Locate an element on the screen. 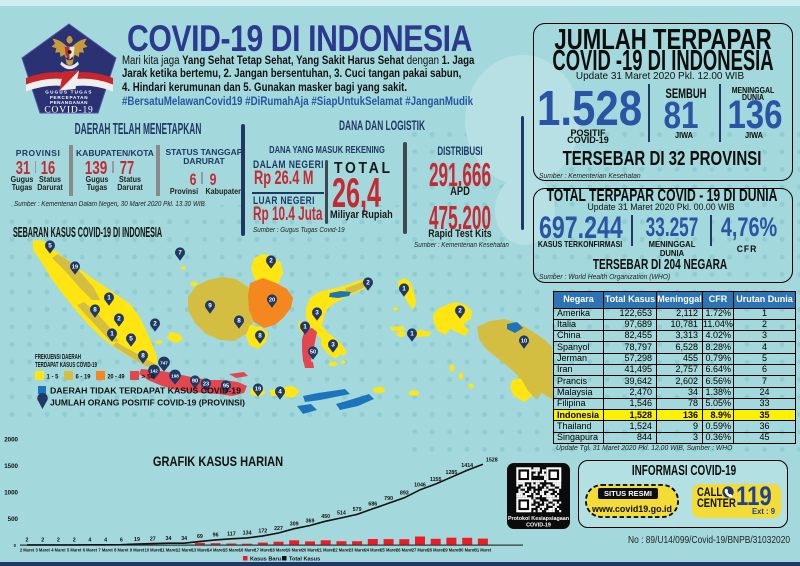 The image size is (800, 566). svg-text: 14 Maret is located at coordinates (215, 550).